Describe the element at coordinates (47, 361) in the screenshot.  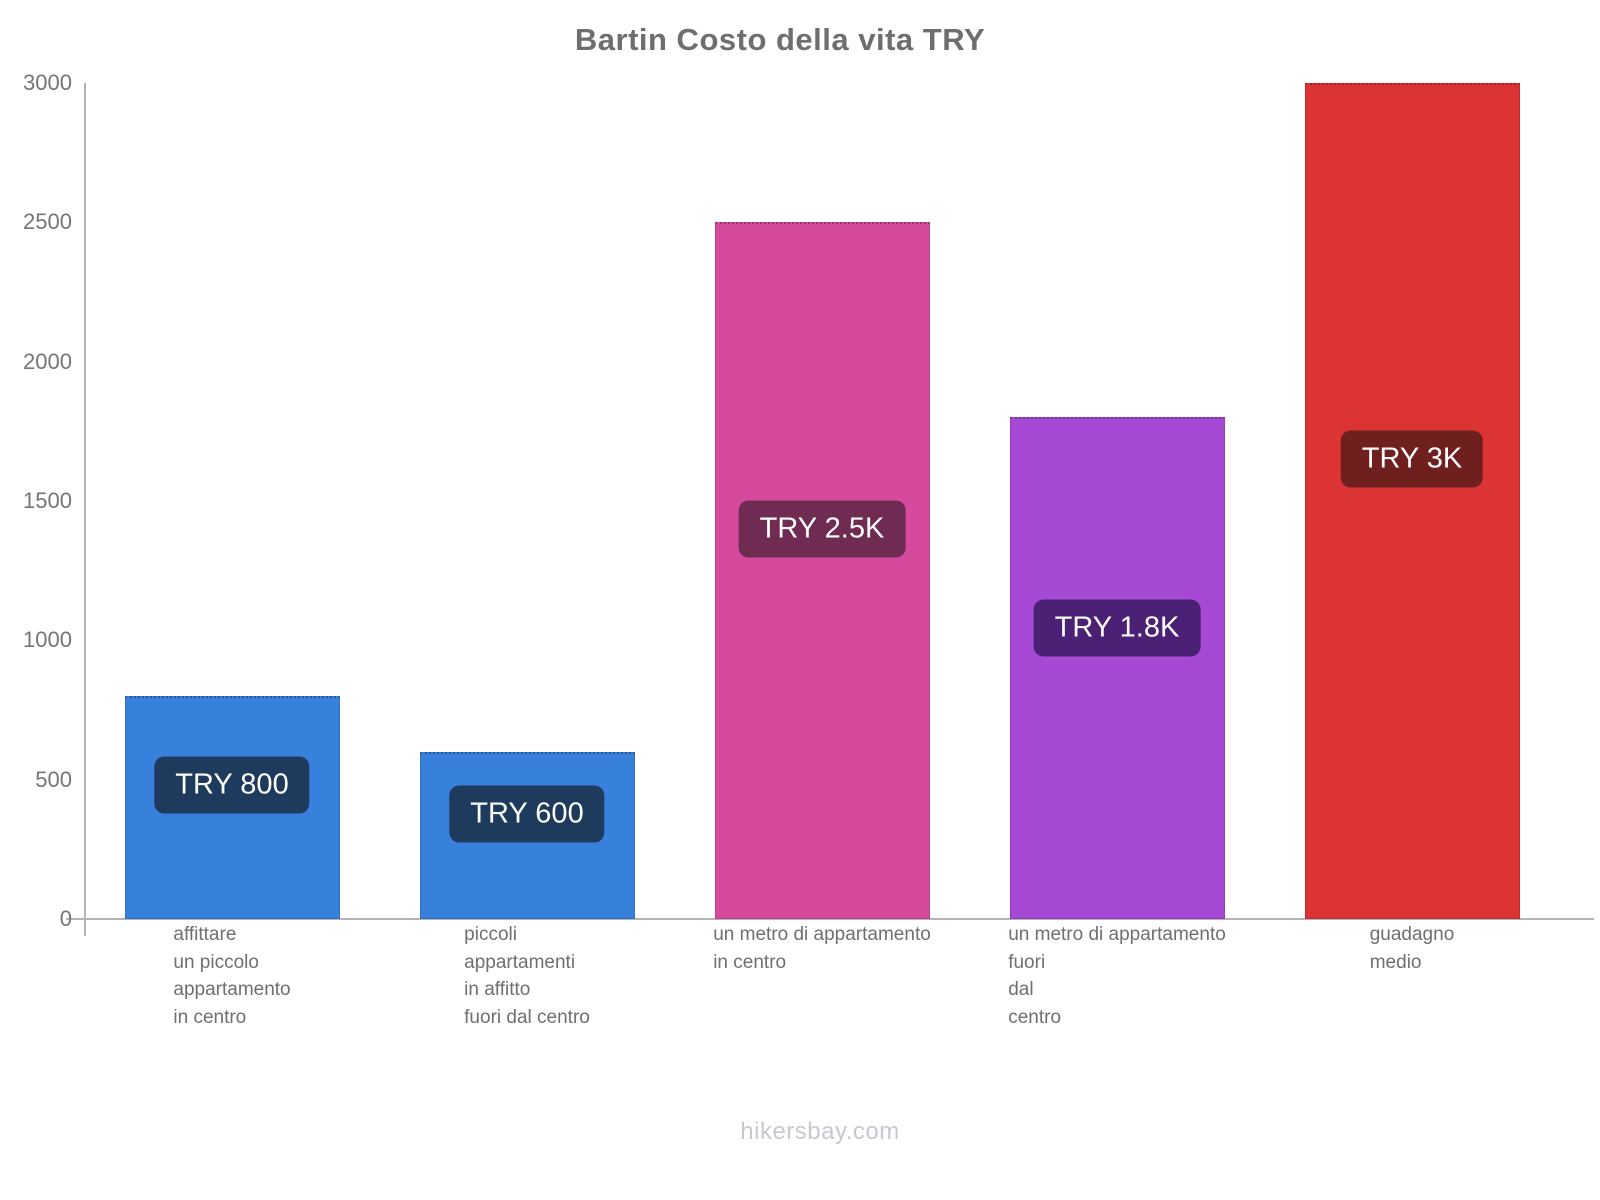
I see `y-tick-label: 2000` at that location.